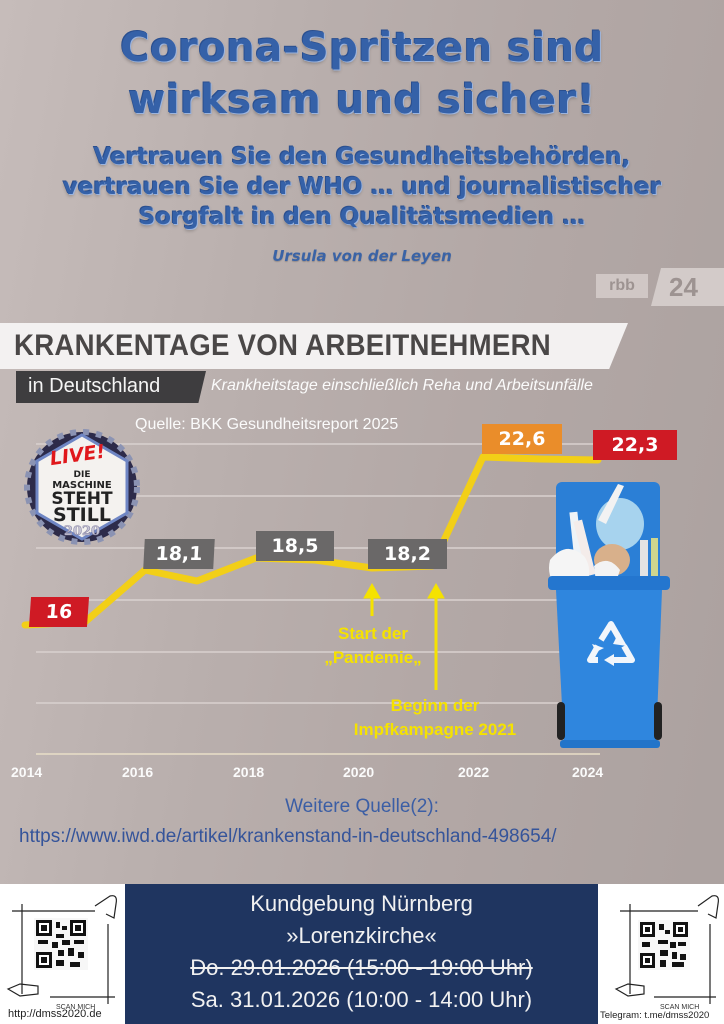 The height and width of the screenshot is (1024, 724). Describe the element at coordinates (435, 717) in the screenshot. I see `annotation-vaccination-start: Beginn der Impfkampagne 2021` at that location.